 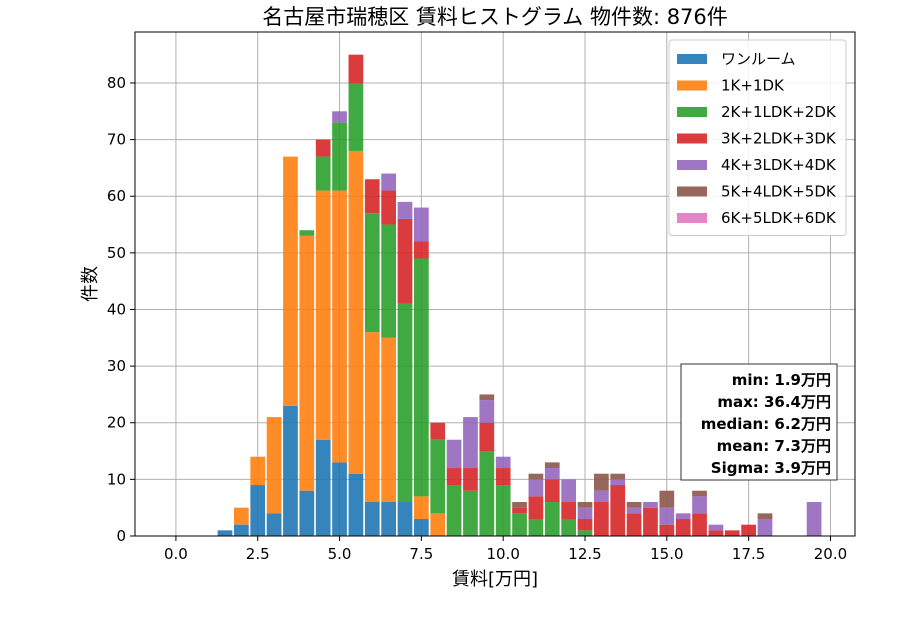 I want to click on x-axis-ticks: 0.0 2.5 5.0 7.5 10.0 12.5 15.0 17.5 20.0, so click(x=505, y=549).